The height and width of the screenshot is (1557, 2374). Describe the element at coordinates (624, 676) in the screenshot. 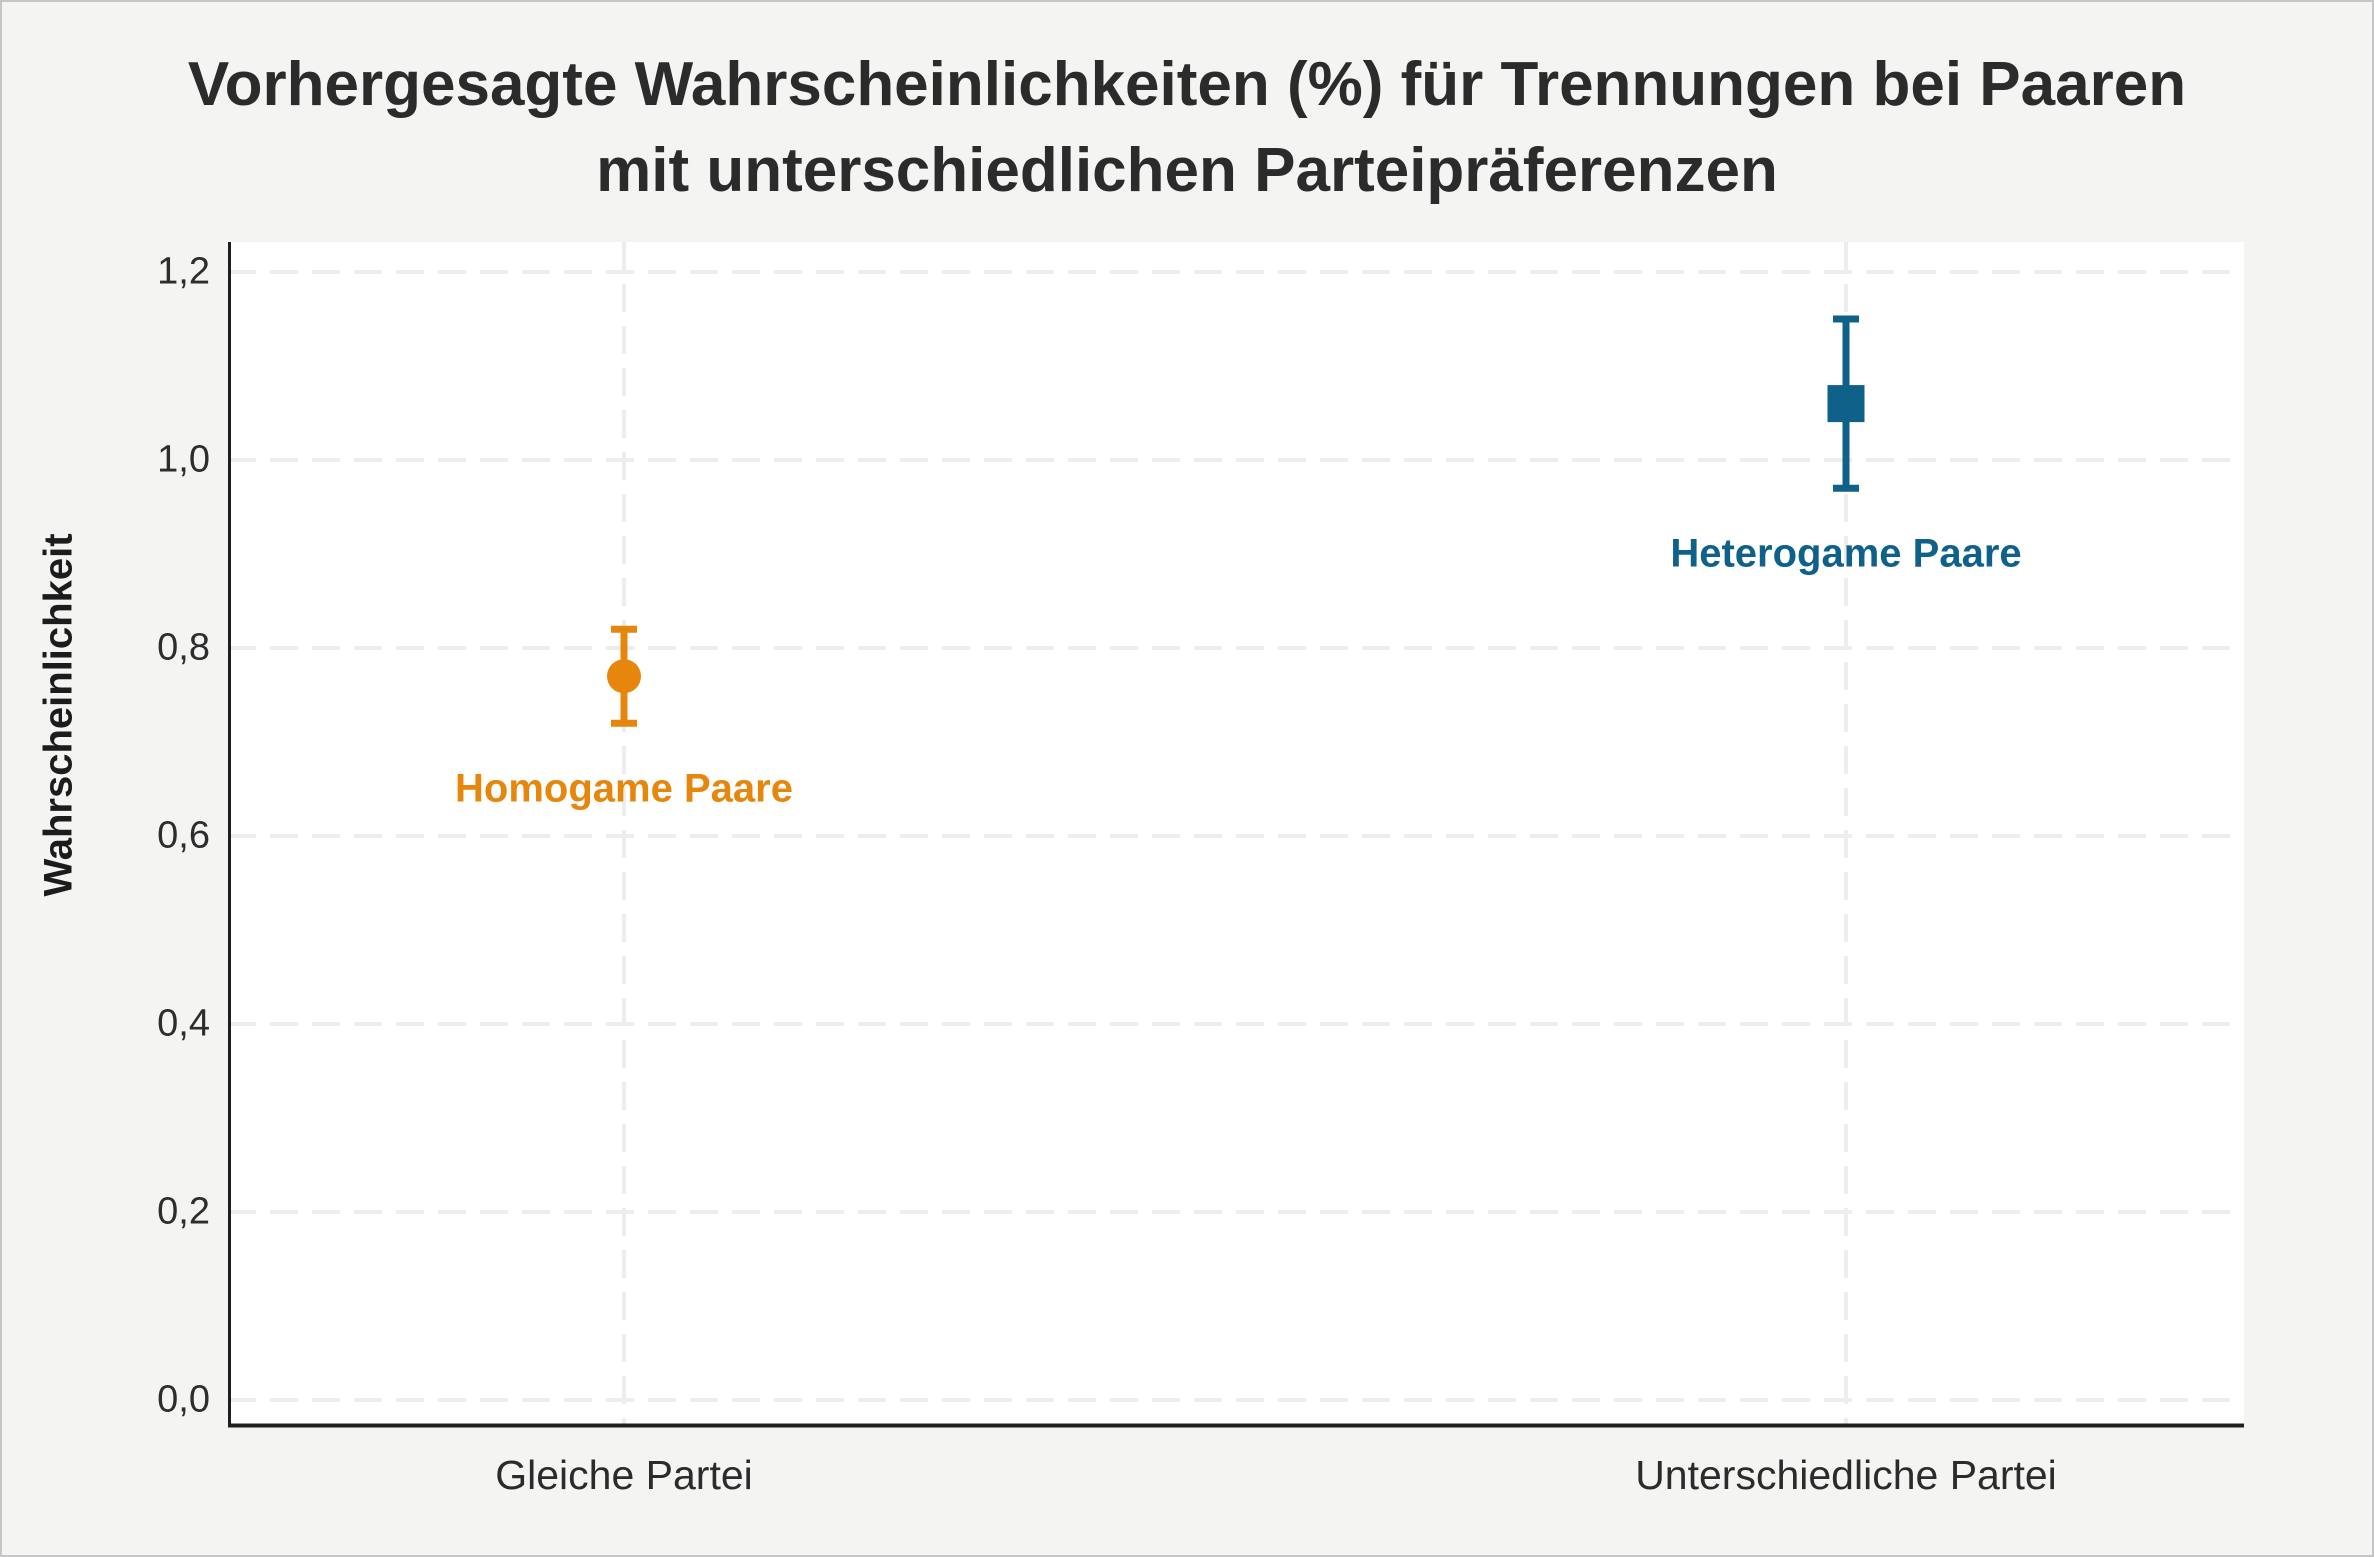

I see `point-marker-circle` at that location.